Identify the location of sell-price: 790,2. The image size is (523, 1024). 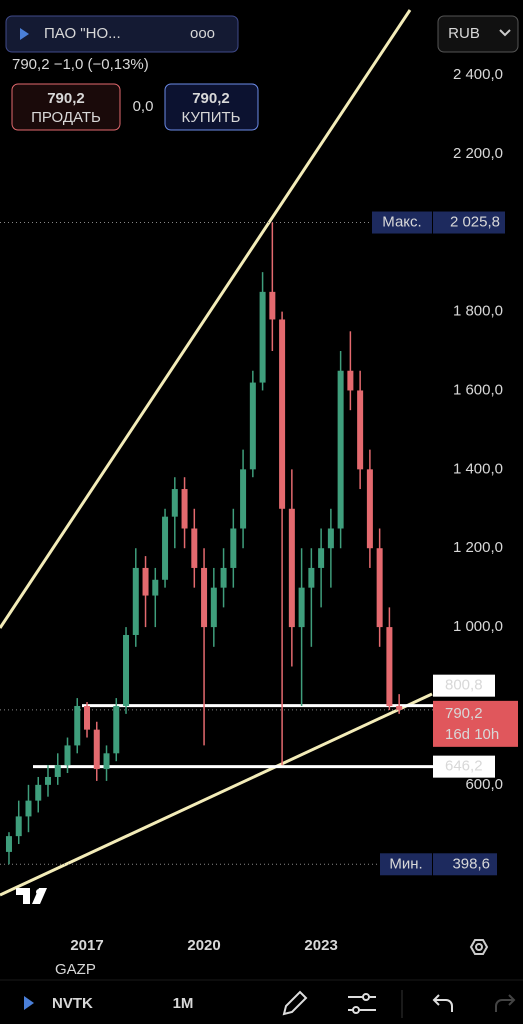
(66, 98).